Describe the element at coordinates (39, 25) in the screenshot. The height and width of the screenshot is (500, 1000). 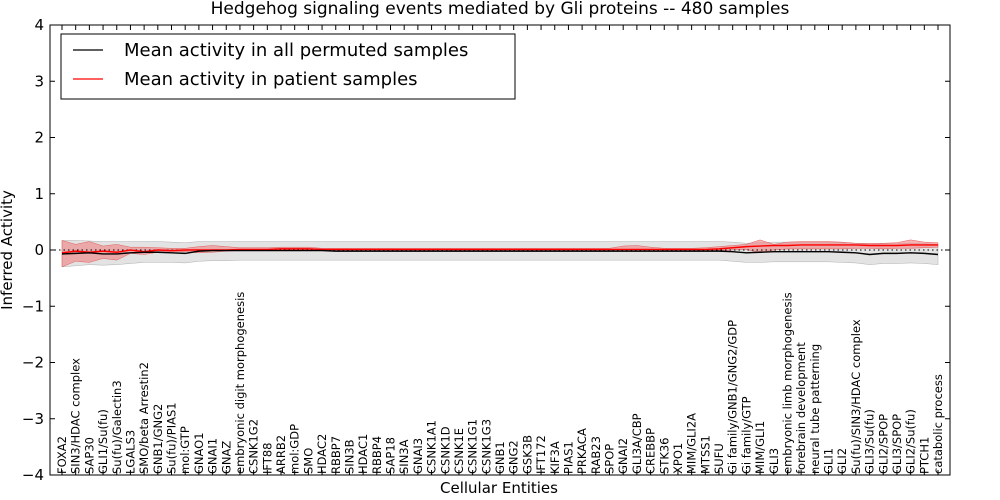
I see `y-tick-label: 4` at that location.